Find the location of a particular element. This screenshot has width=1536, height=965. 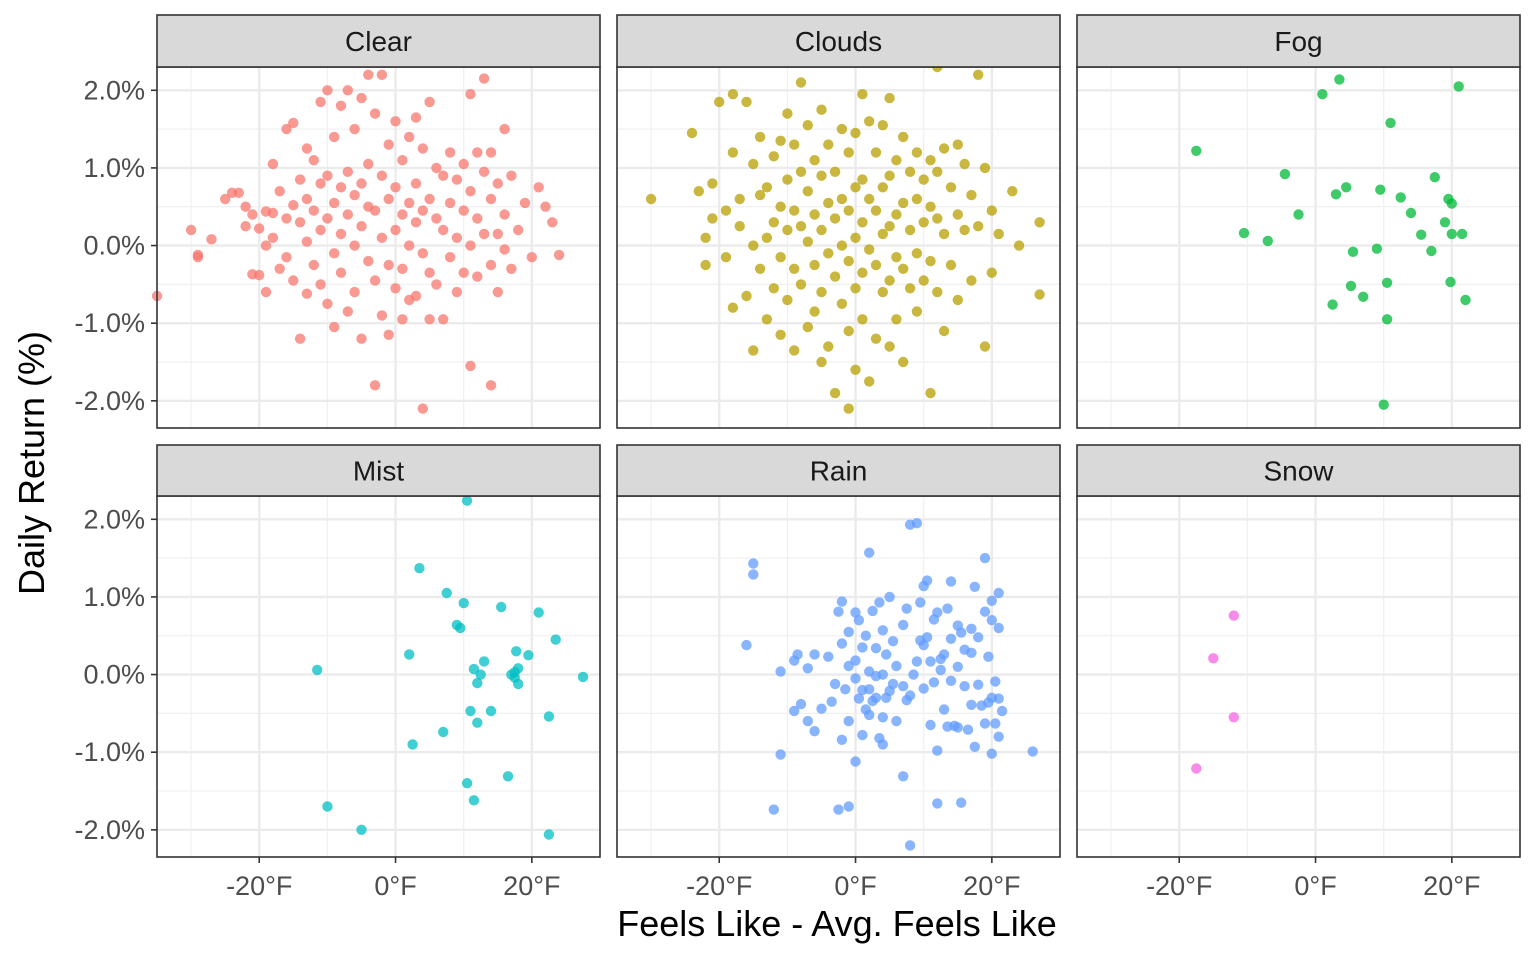

x-tick-label: 0°F is located at coordinates (395, 886).